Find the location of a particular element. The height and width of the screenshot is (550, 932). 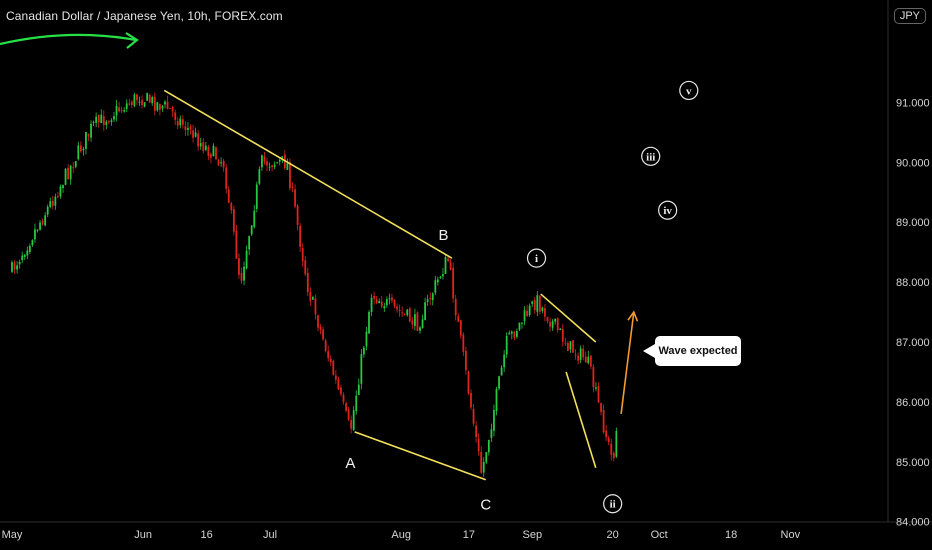

svg-text: v is located at coordinates (689, 91).